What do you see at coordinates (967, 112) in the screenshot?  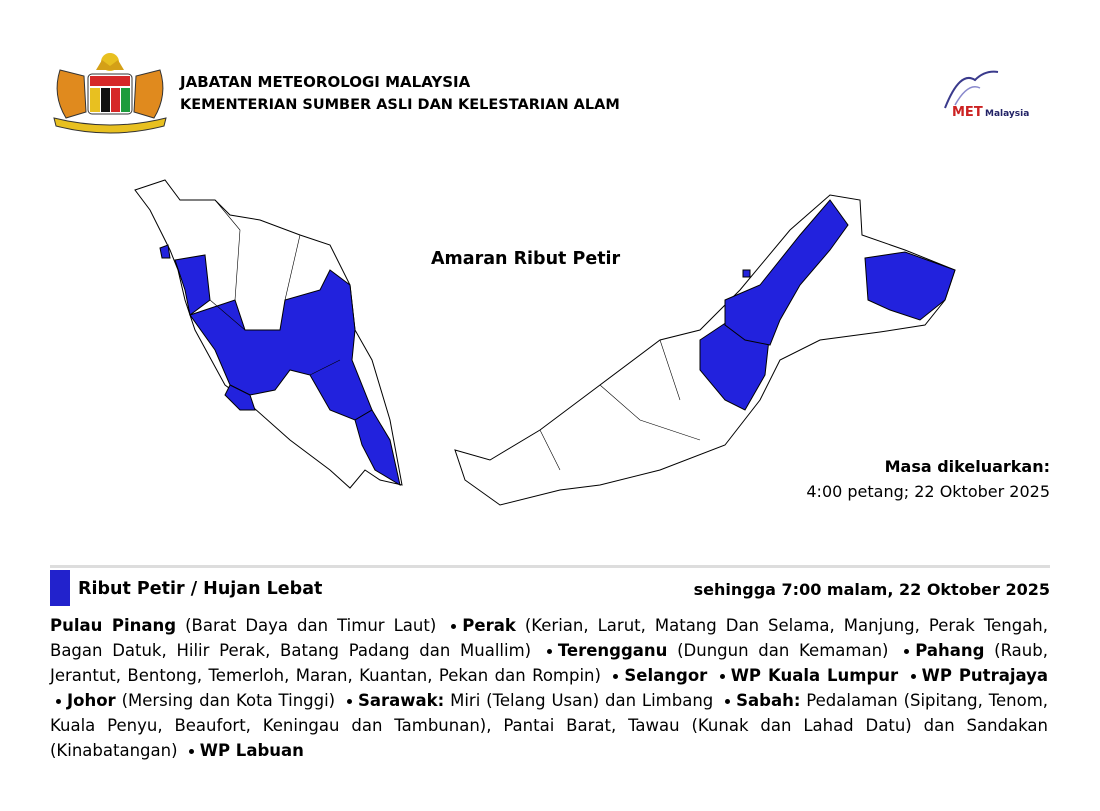 I see `logo-main: MET` at bounding box center [967, 112].